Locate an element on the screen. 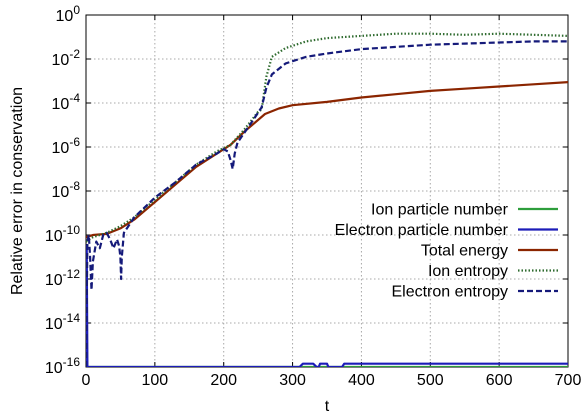  y-tick-label: 10⁰ is located at coordinates (68, 14).